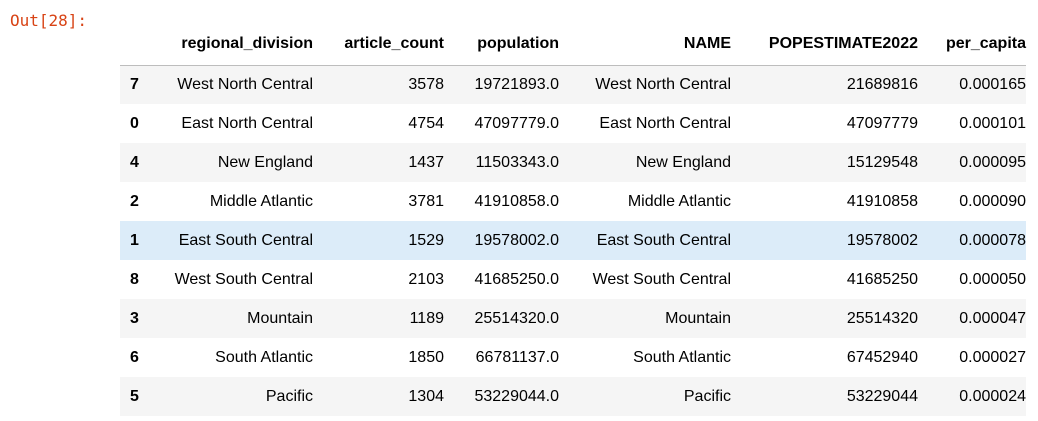  What do you see at coordinates (661, 279) in the screenshot?
I see `cell-name: West South Central` at bounding box center [661, 279].